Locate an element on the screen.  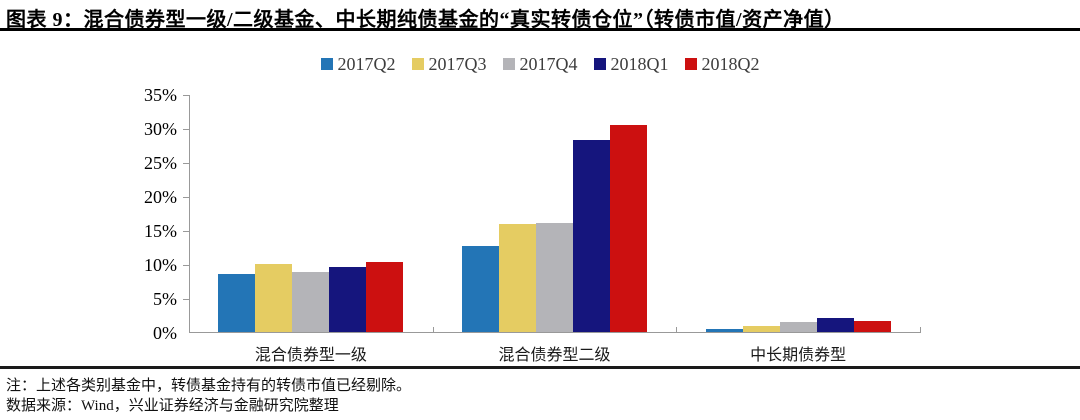
y-axis-label-20%: 20% is located at coordinates (160, 197).